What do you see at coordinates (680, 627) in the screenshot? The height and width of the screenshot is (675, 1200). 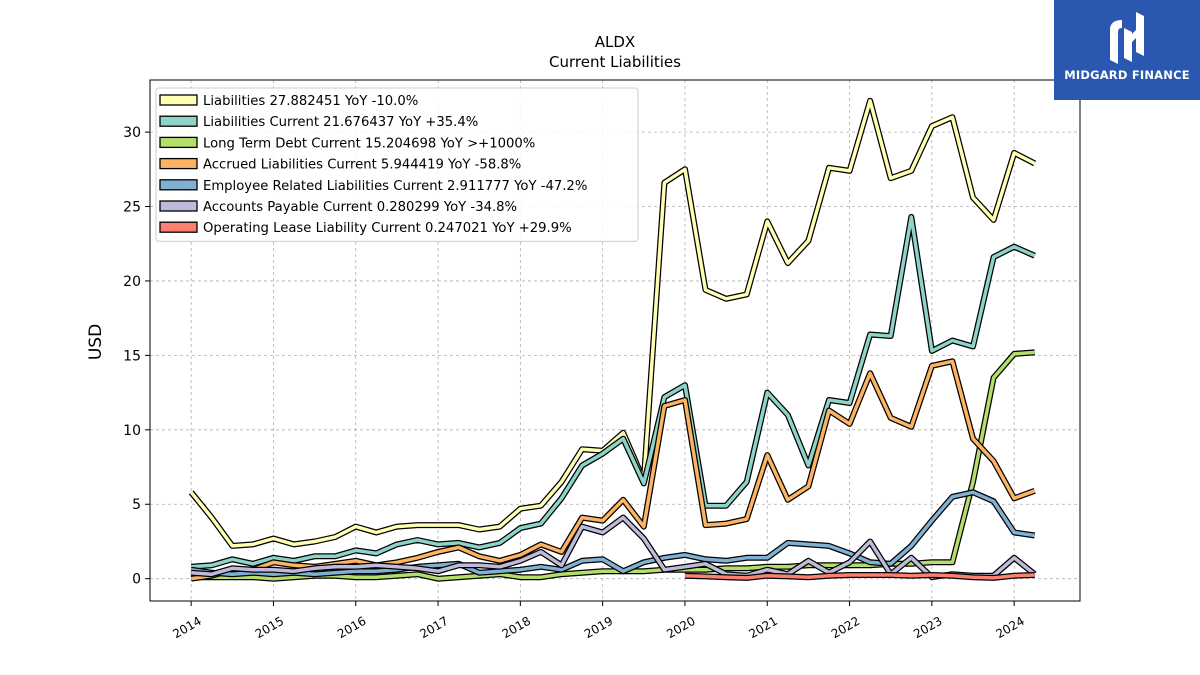 I see `x-tick-label: 2020` at bounding box center [680, 627].